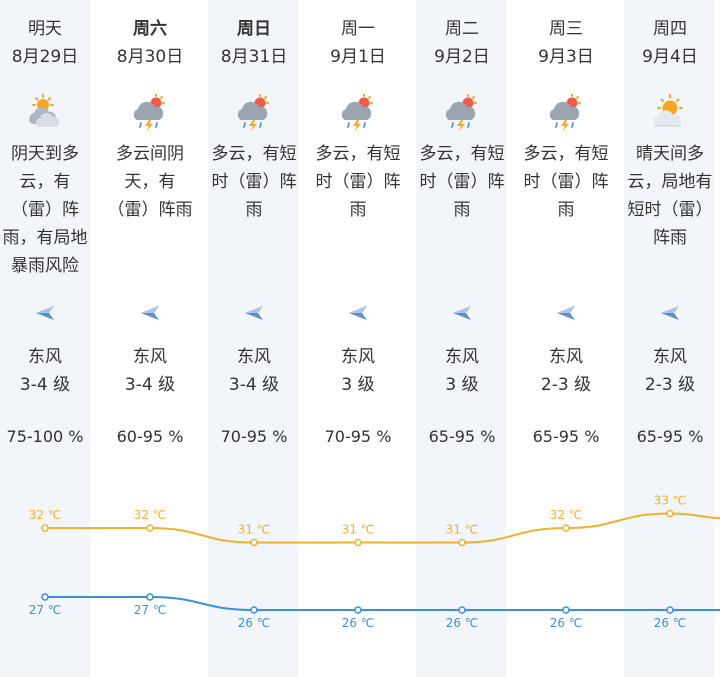 The width and height of the screenshot is (720, 677). Describe the element at coordinates (566, 57) in the screenshot. I see `date-label: 9月3日` at that location.